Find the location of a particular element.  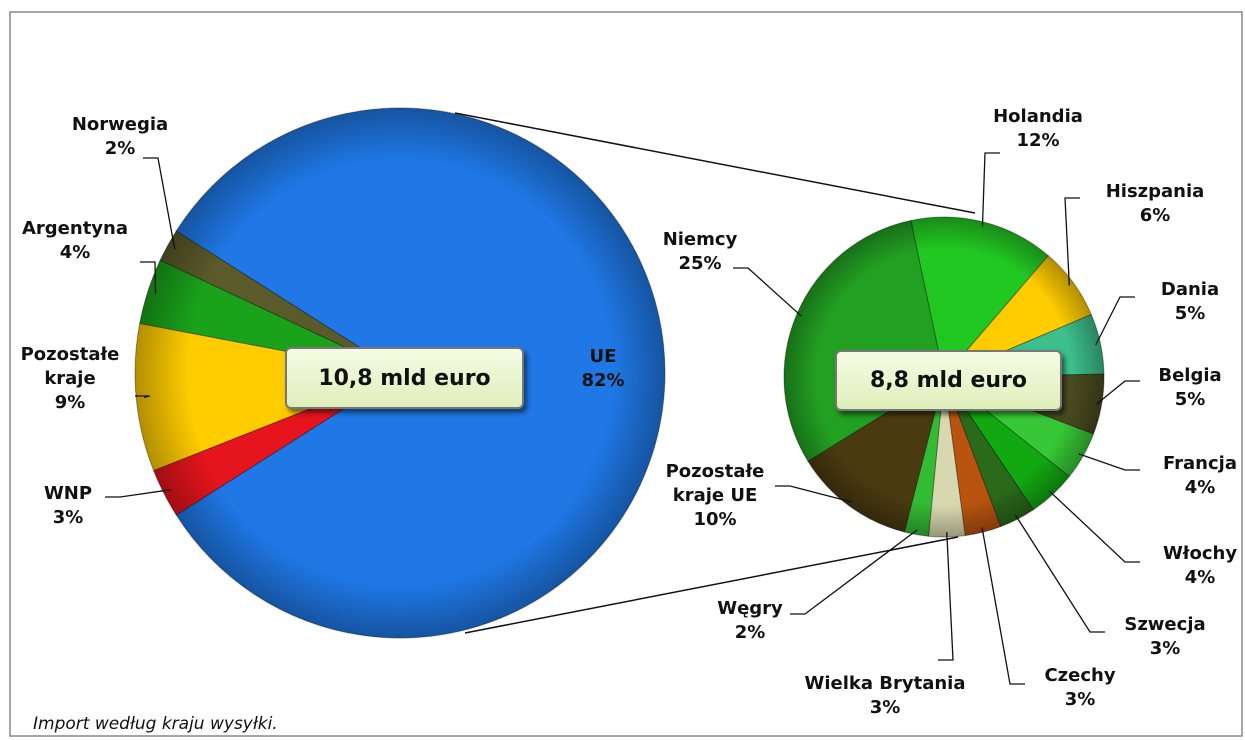

slice-label: WNP 3% is located at coordinates (68, 506).